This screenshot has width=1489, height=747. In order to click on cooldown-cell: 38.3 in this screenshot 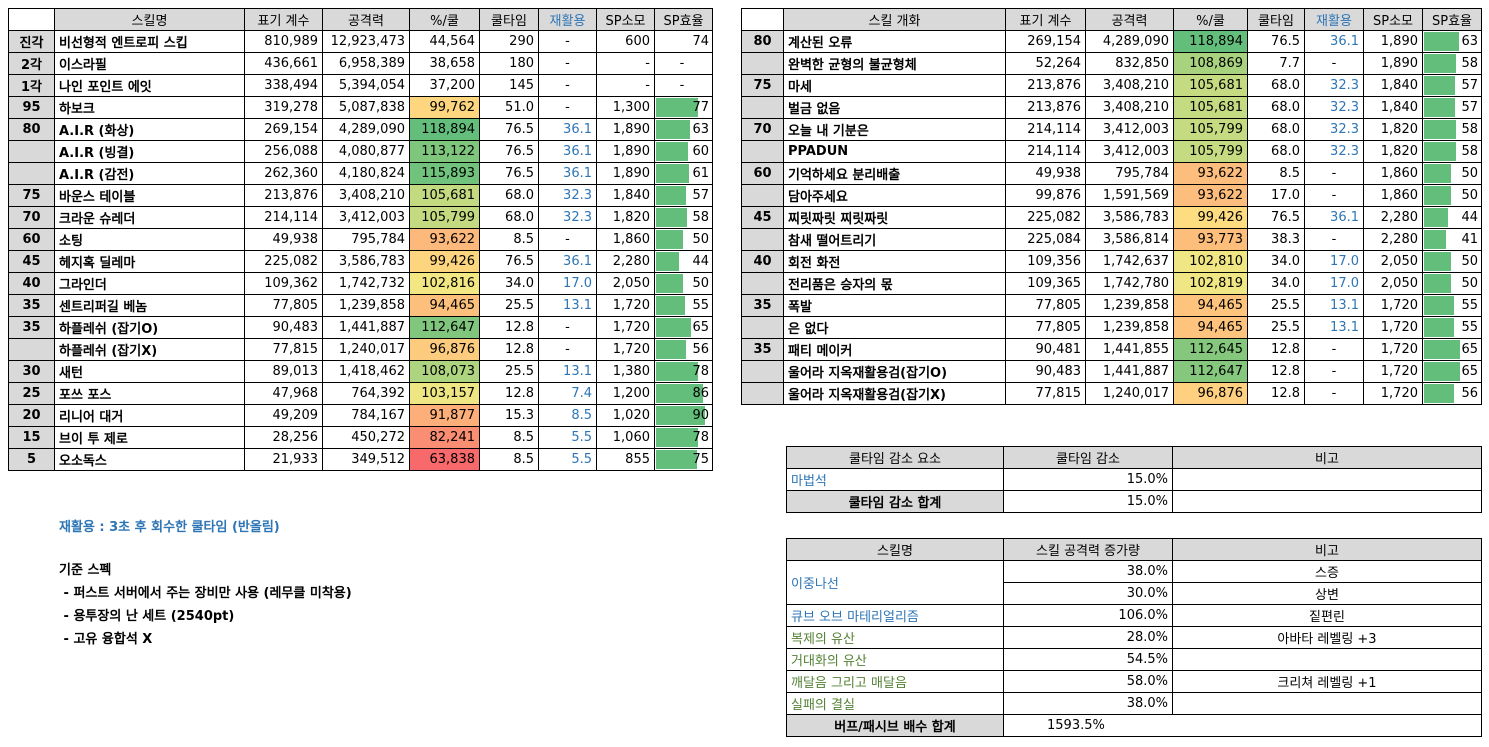, I will do `click(1276, 239)`.